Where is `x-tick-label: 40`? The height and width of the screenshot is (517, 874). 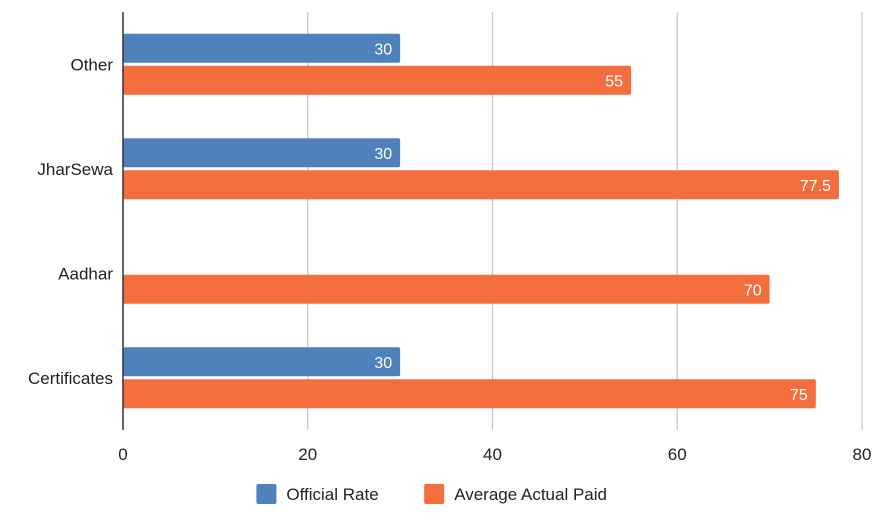 x-tick-label: 40 is located at coordinates (492, 454).